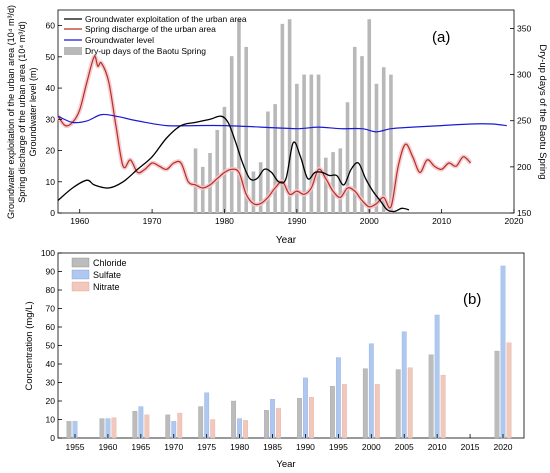 The width and height of the screenshot is (550, 473). I want to click on dryup-bar-1982, so click(239, 116).